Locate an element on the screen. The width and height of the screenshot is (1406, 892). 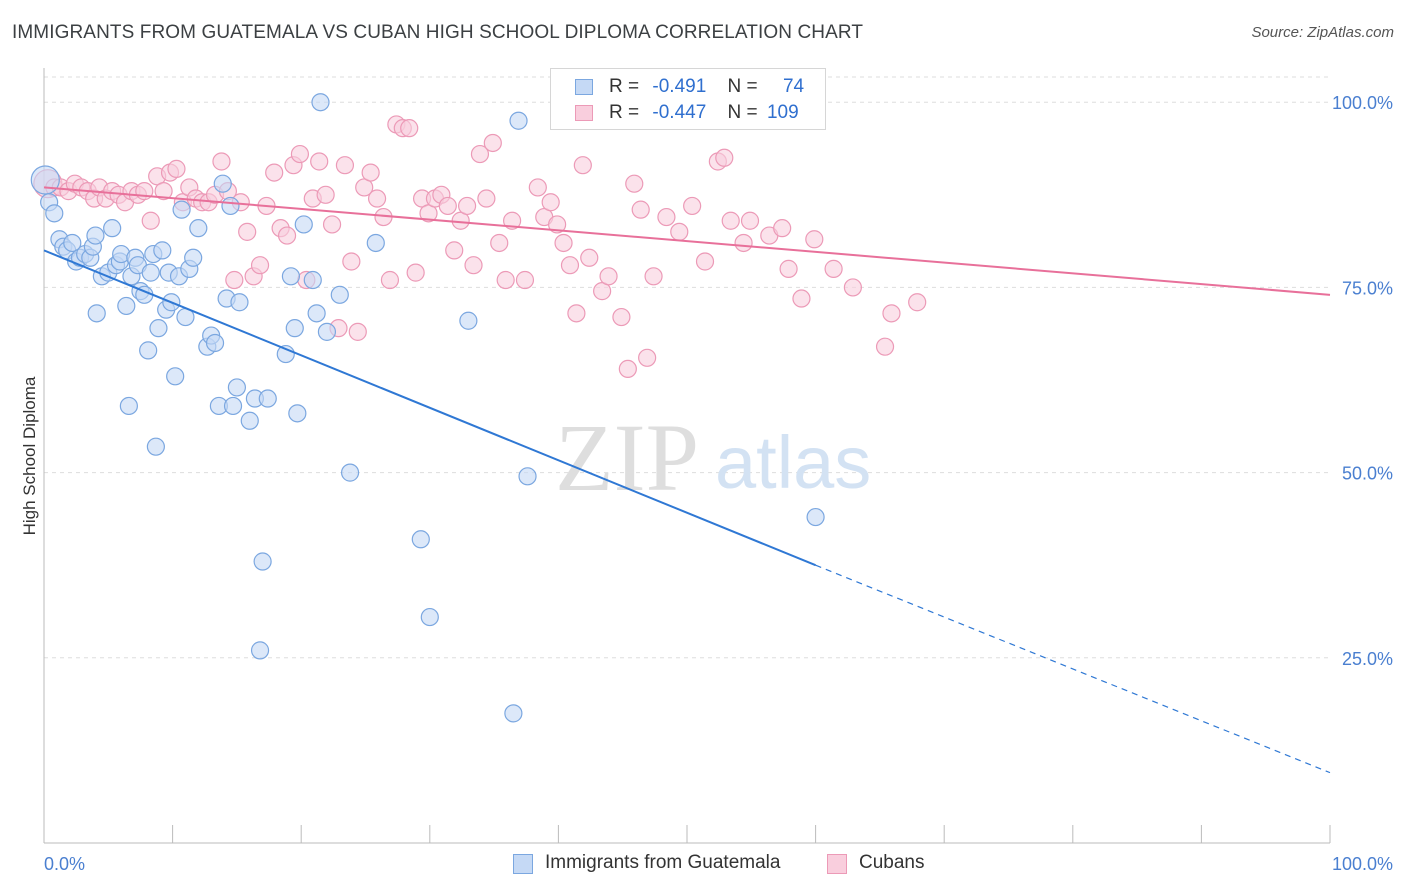
x-tick-label: 100.0% is located at coordinates (1362, 864).